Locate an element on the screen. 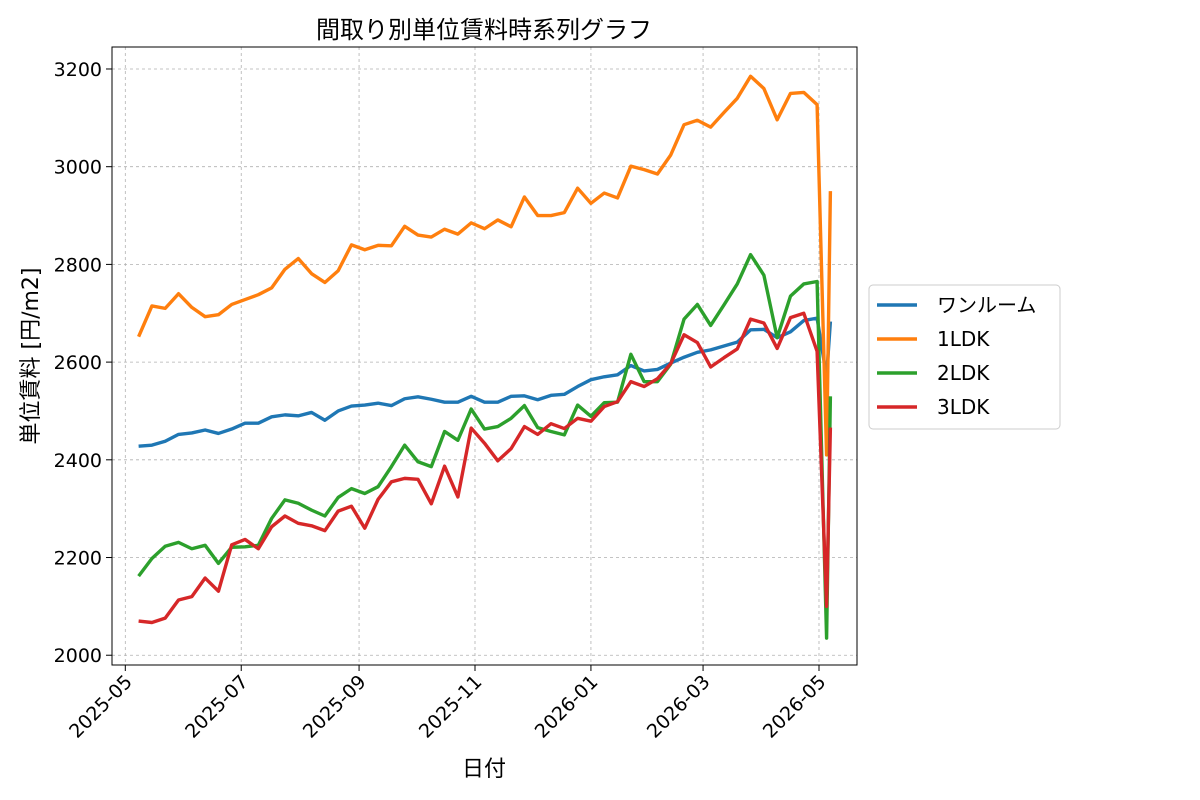 Image resolution: width=1200 pixels, height=800 pixels. x-tick-label: 2025-09 is located at coordinates (335, 707).